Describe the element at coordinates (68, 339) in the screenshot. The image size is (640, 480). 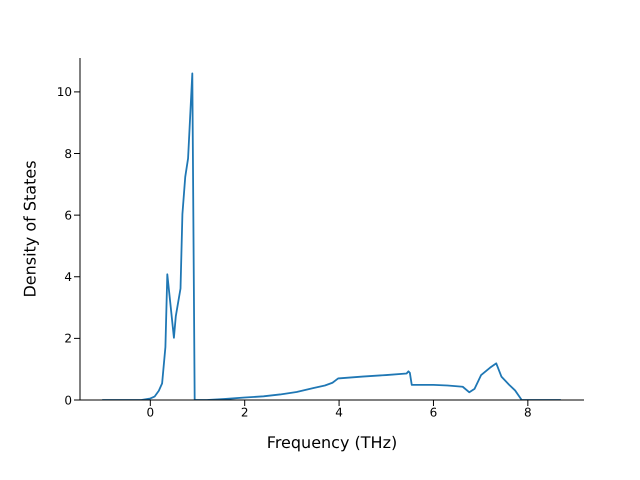
I see `y-tick-label: 2` at that location.